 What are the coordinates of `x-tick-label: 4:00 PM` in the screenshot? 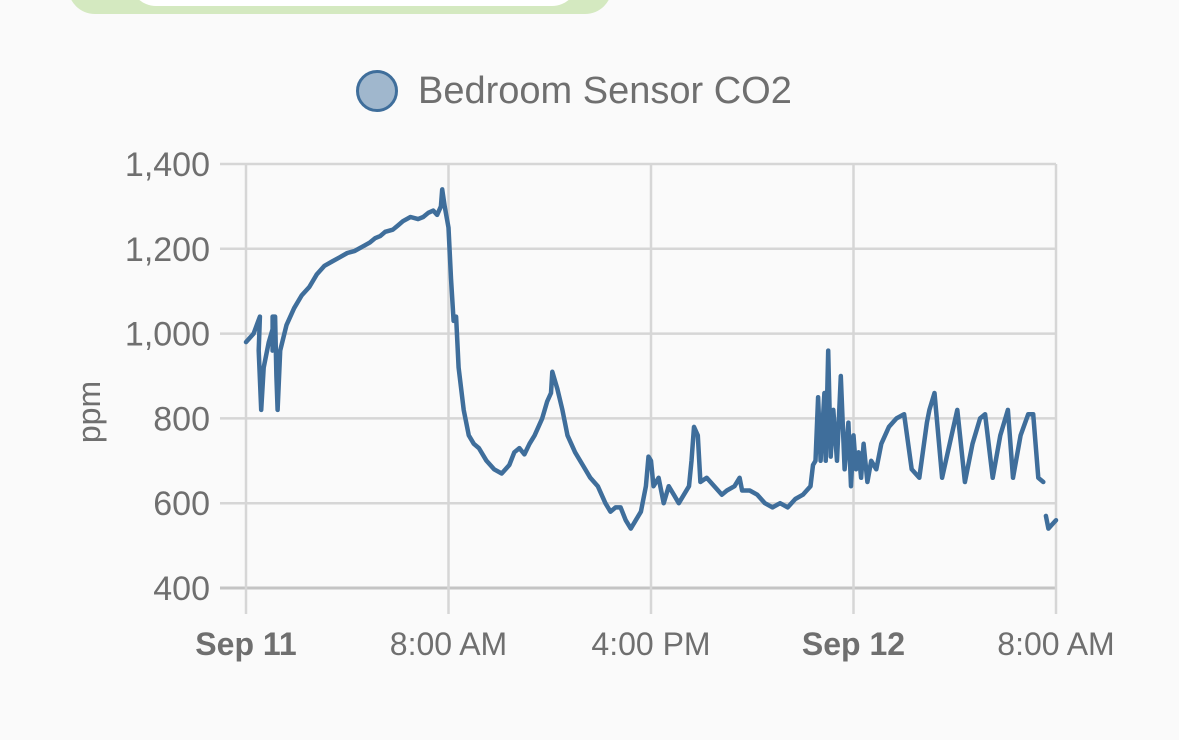 It's located at (650, 644).